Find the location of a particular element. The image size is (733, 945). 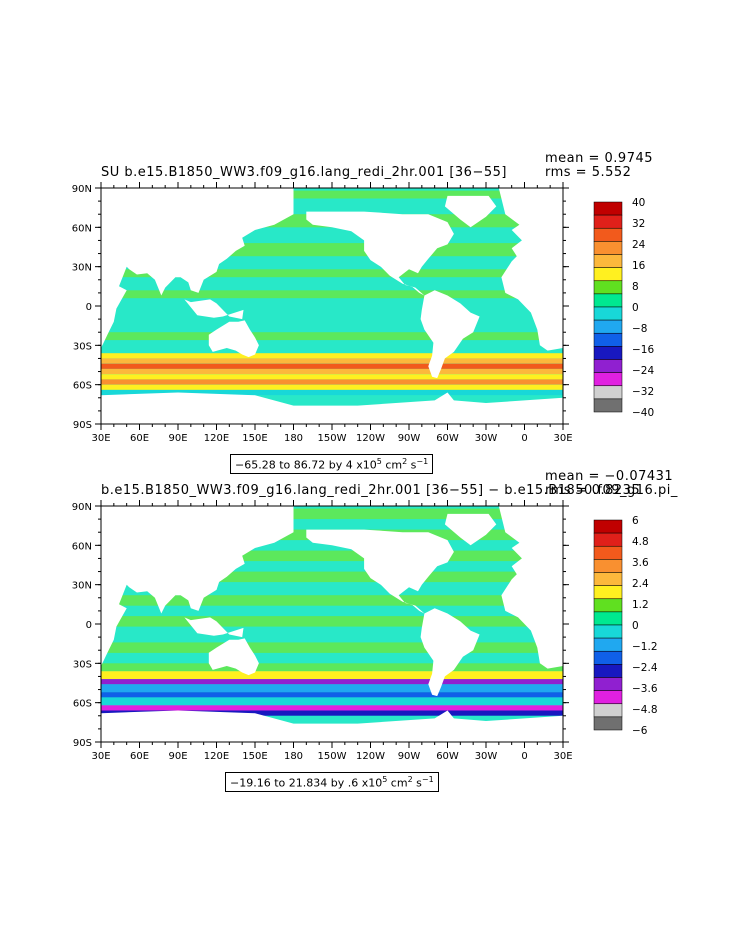

colorbar-label: 4.8 is located at coordinates (640, 542).